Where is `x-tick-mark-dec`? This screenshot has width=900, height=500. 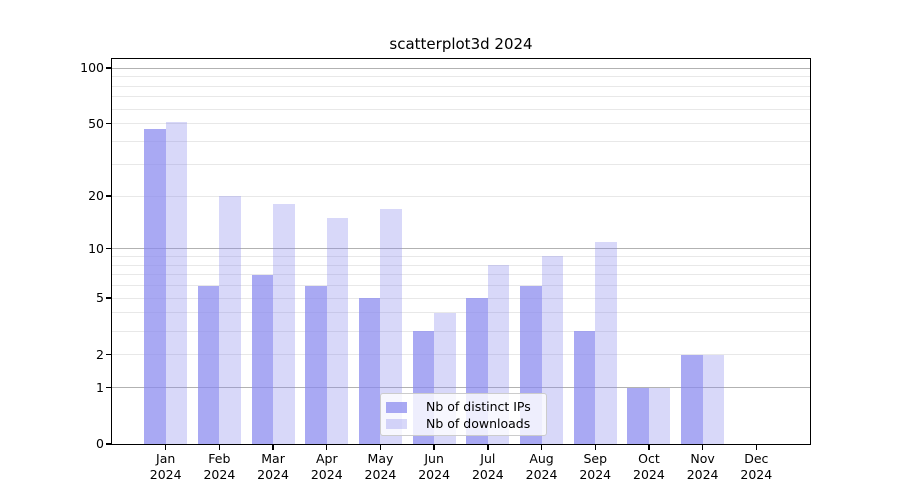
x-tick-mark-dec is located at coordinates (756, 447).